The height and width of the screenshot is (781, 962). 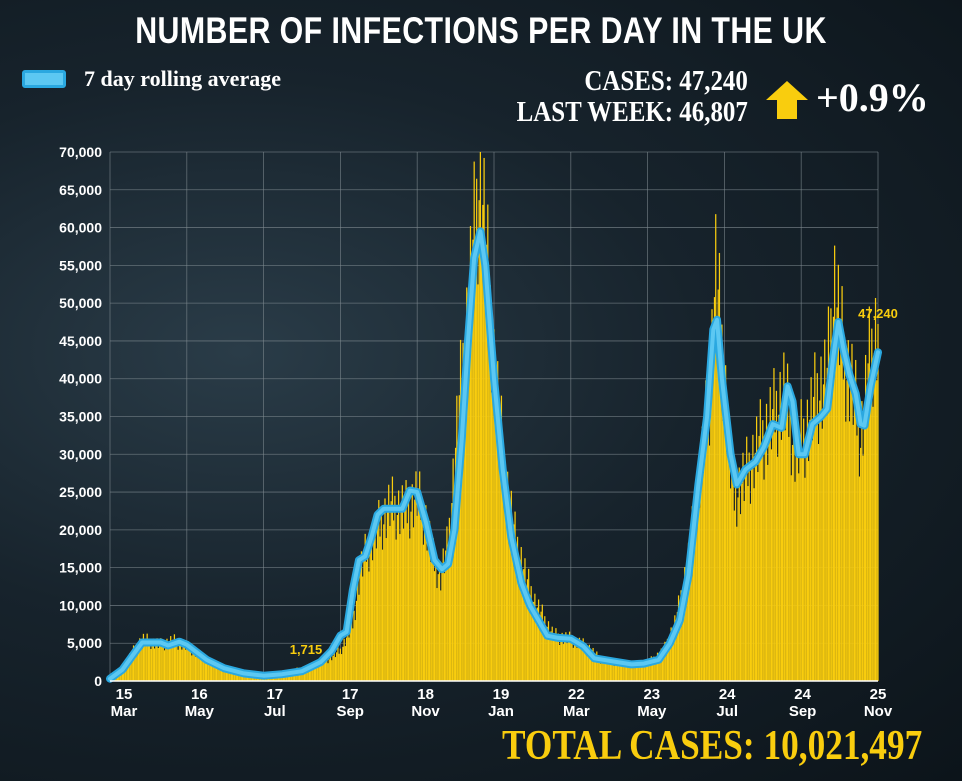 I want to click on last-week-stat: LAST WEEK: 46,807, so click(x=632, y=112).